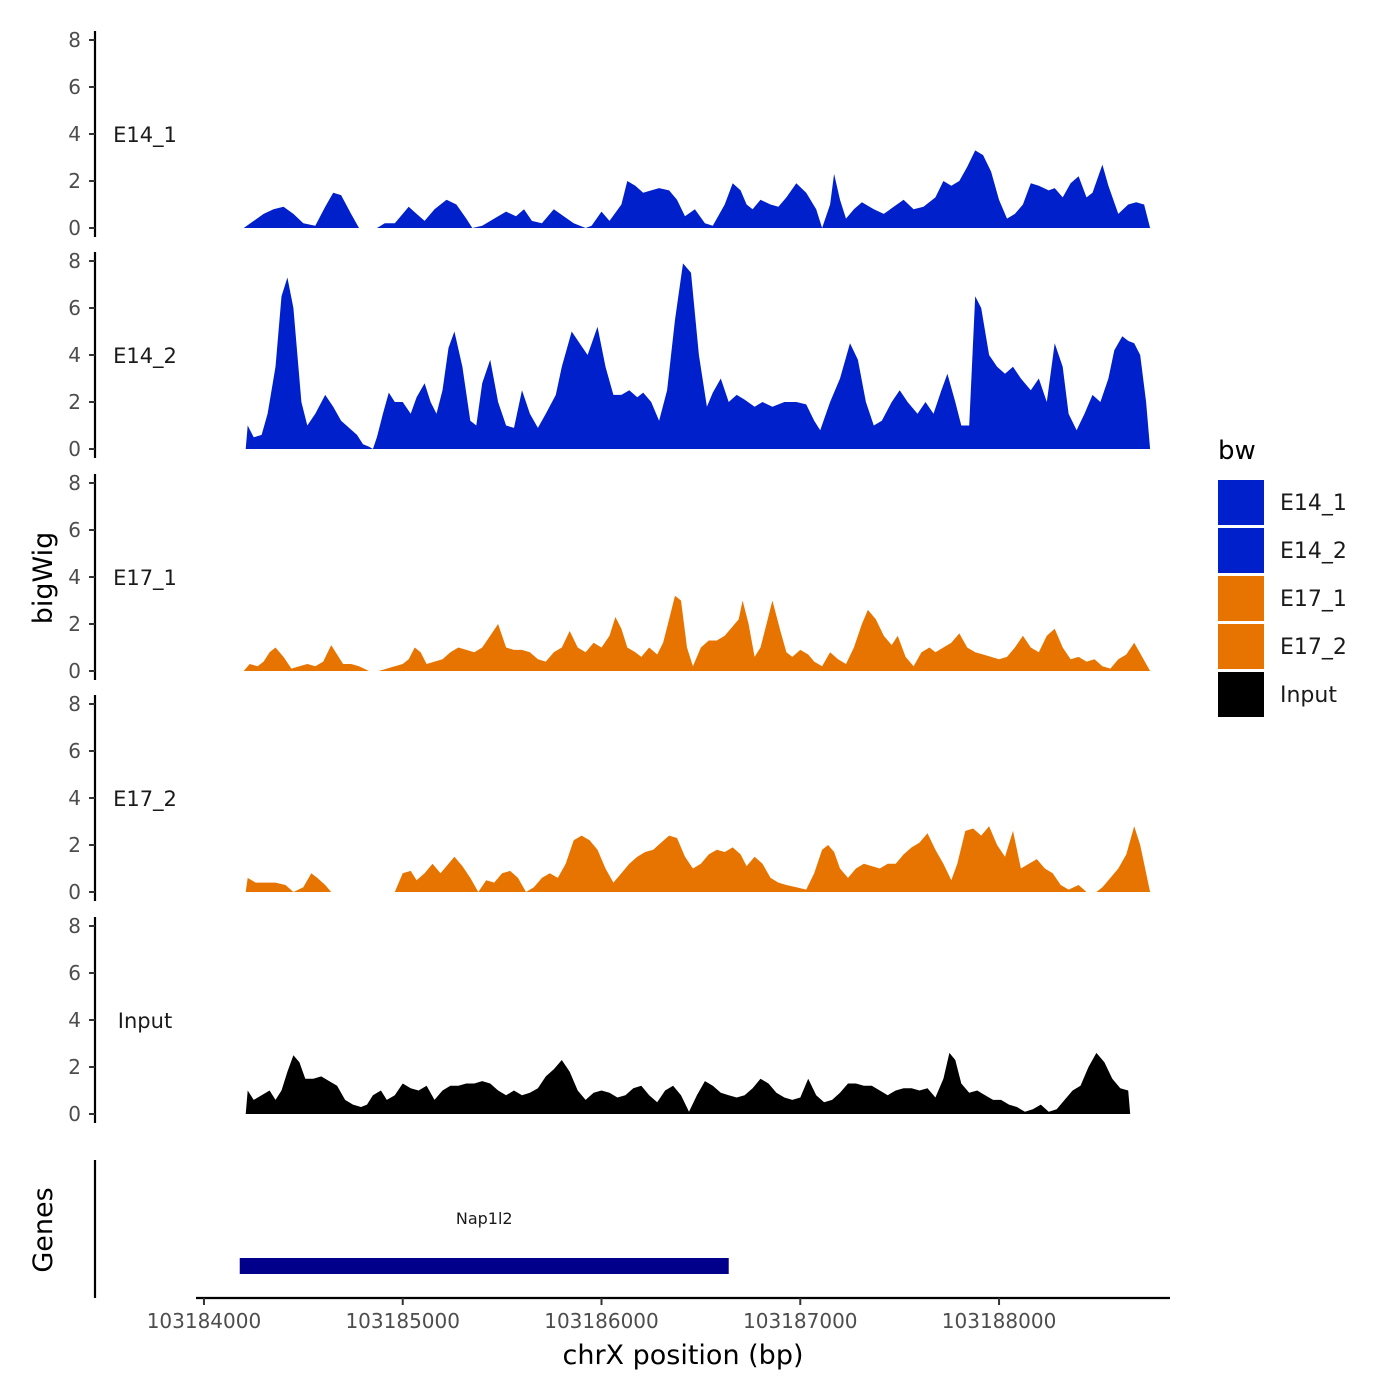 Image resolution: width=1400 pixels, height=1400 pixels. I want to click on legend-entry: E17_1, so click(1282, 598).